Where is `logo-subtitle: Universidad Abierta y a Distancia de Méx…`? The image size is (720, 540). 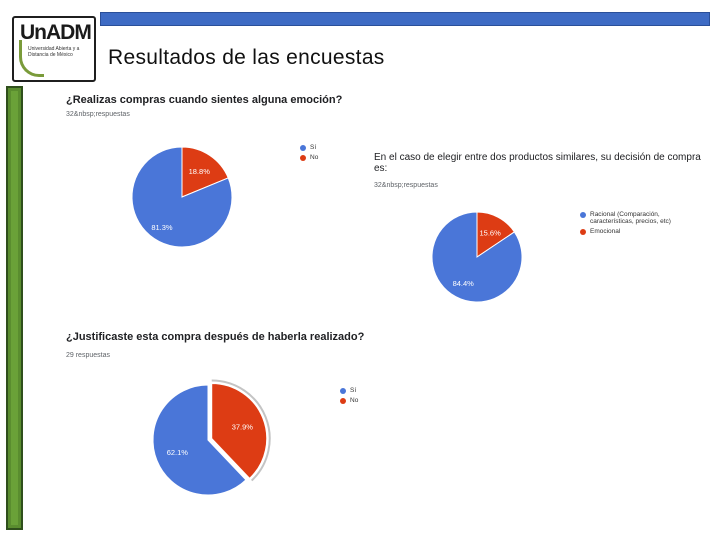
logo-subtitle: Universidad Abierta y a Distancia de Méx… is located at coordinates (54, 52).